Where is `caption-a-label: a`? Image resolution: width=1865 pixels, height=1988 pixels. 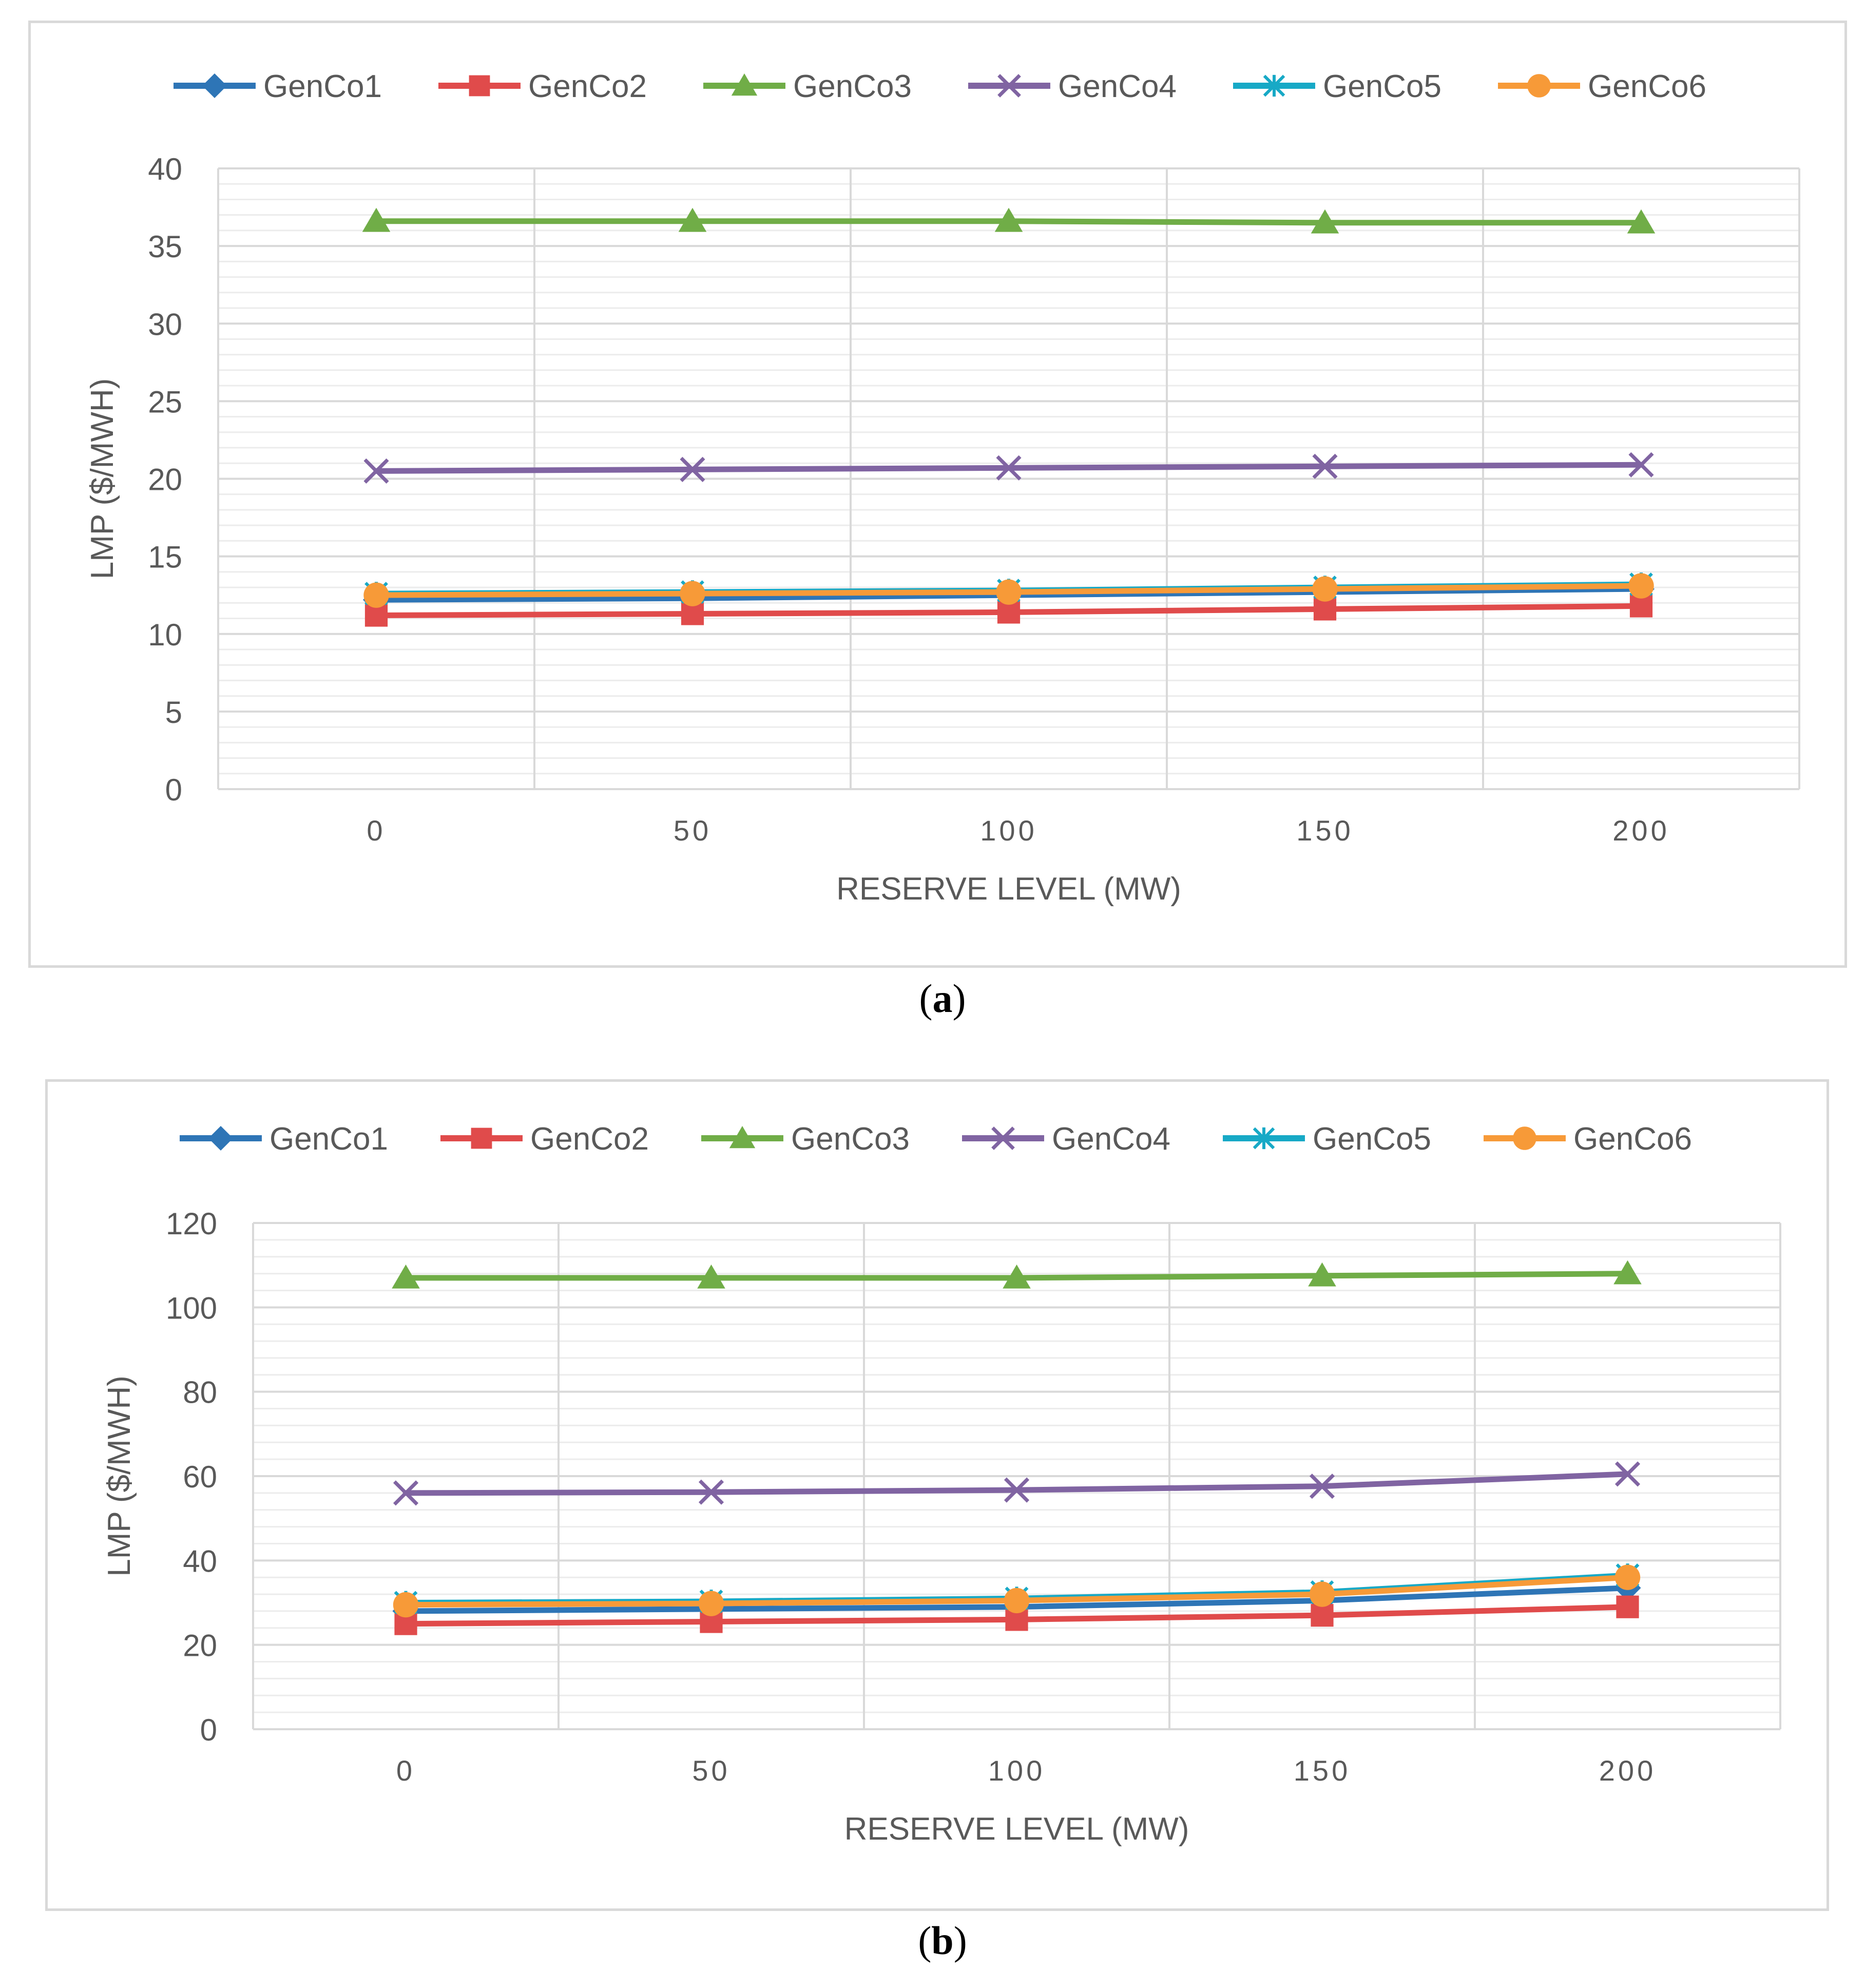
caption-a-label: a is located at coordinates (942, 999).